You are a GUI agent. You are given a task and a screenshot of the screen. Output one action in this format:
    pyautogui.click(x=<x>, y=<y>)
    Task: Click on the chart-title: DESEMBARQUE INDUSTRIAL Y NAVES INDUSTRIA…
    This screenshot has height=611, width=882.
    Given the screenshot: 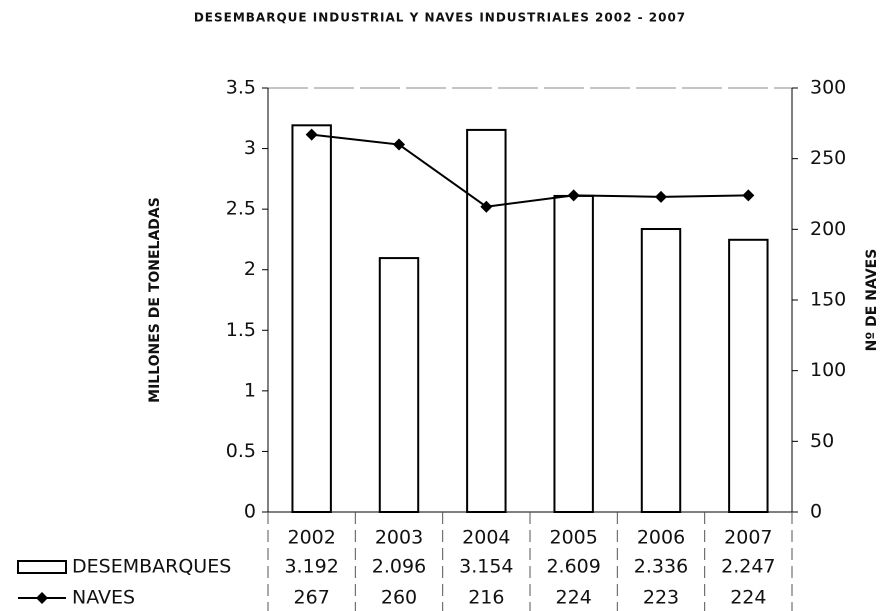 What is the action you would take?
    pyautogui.click(x=440, y=18)
    